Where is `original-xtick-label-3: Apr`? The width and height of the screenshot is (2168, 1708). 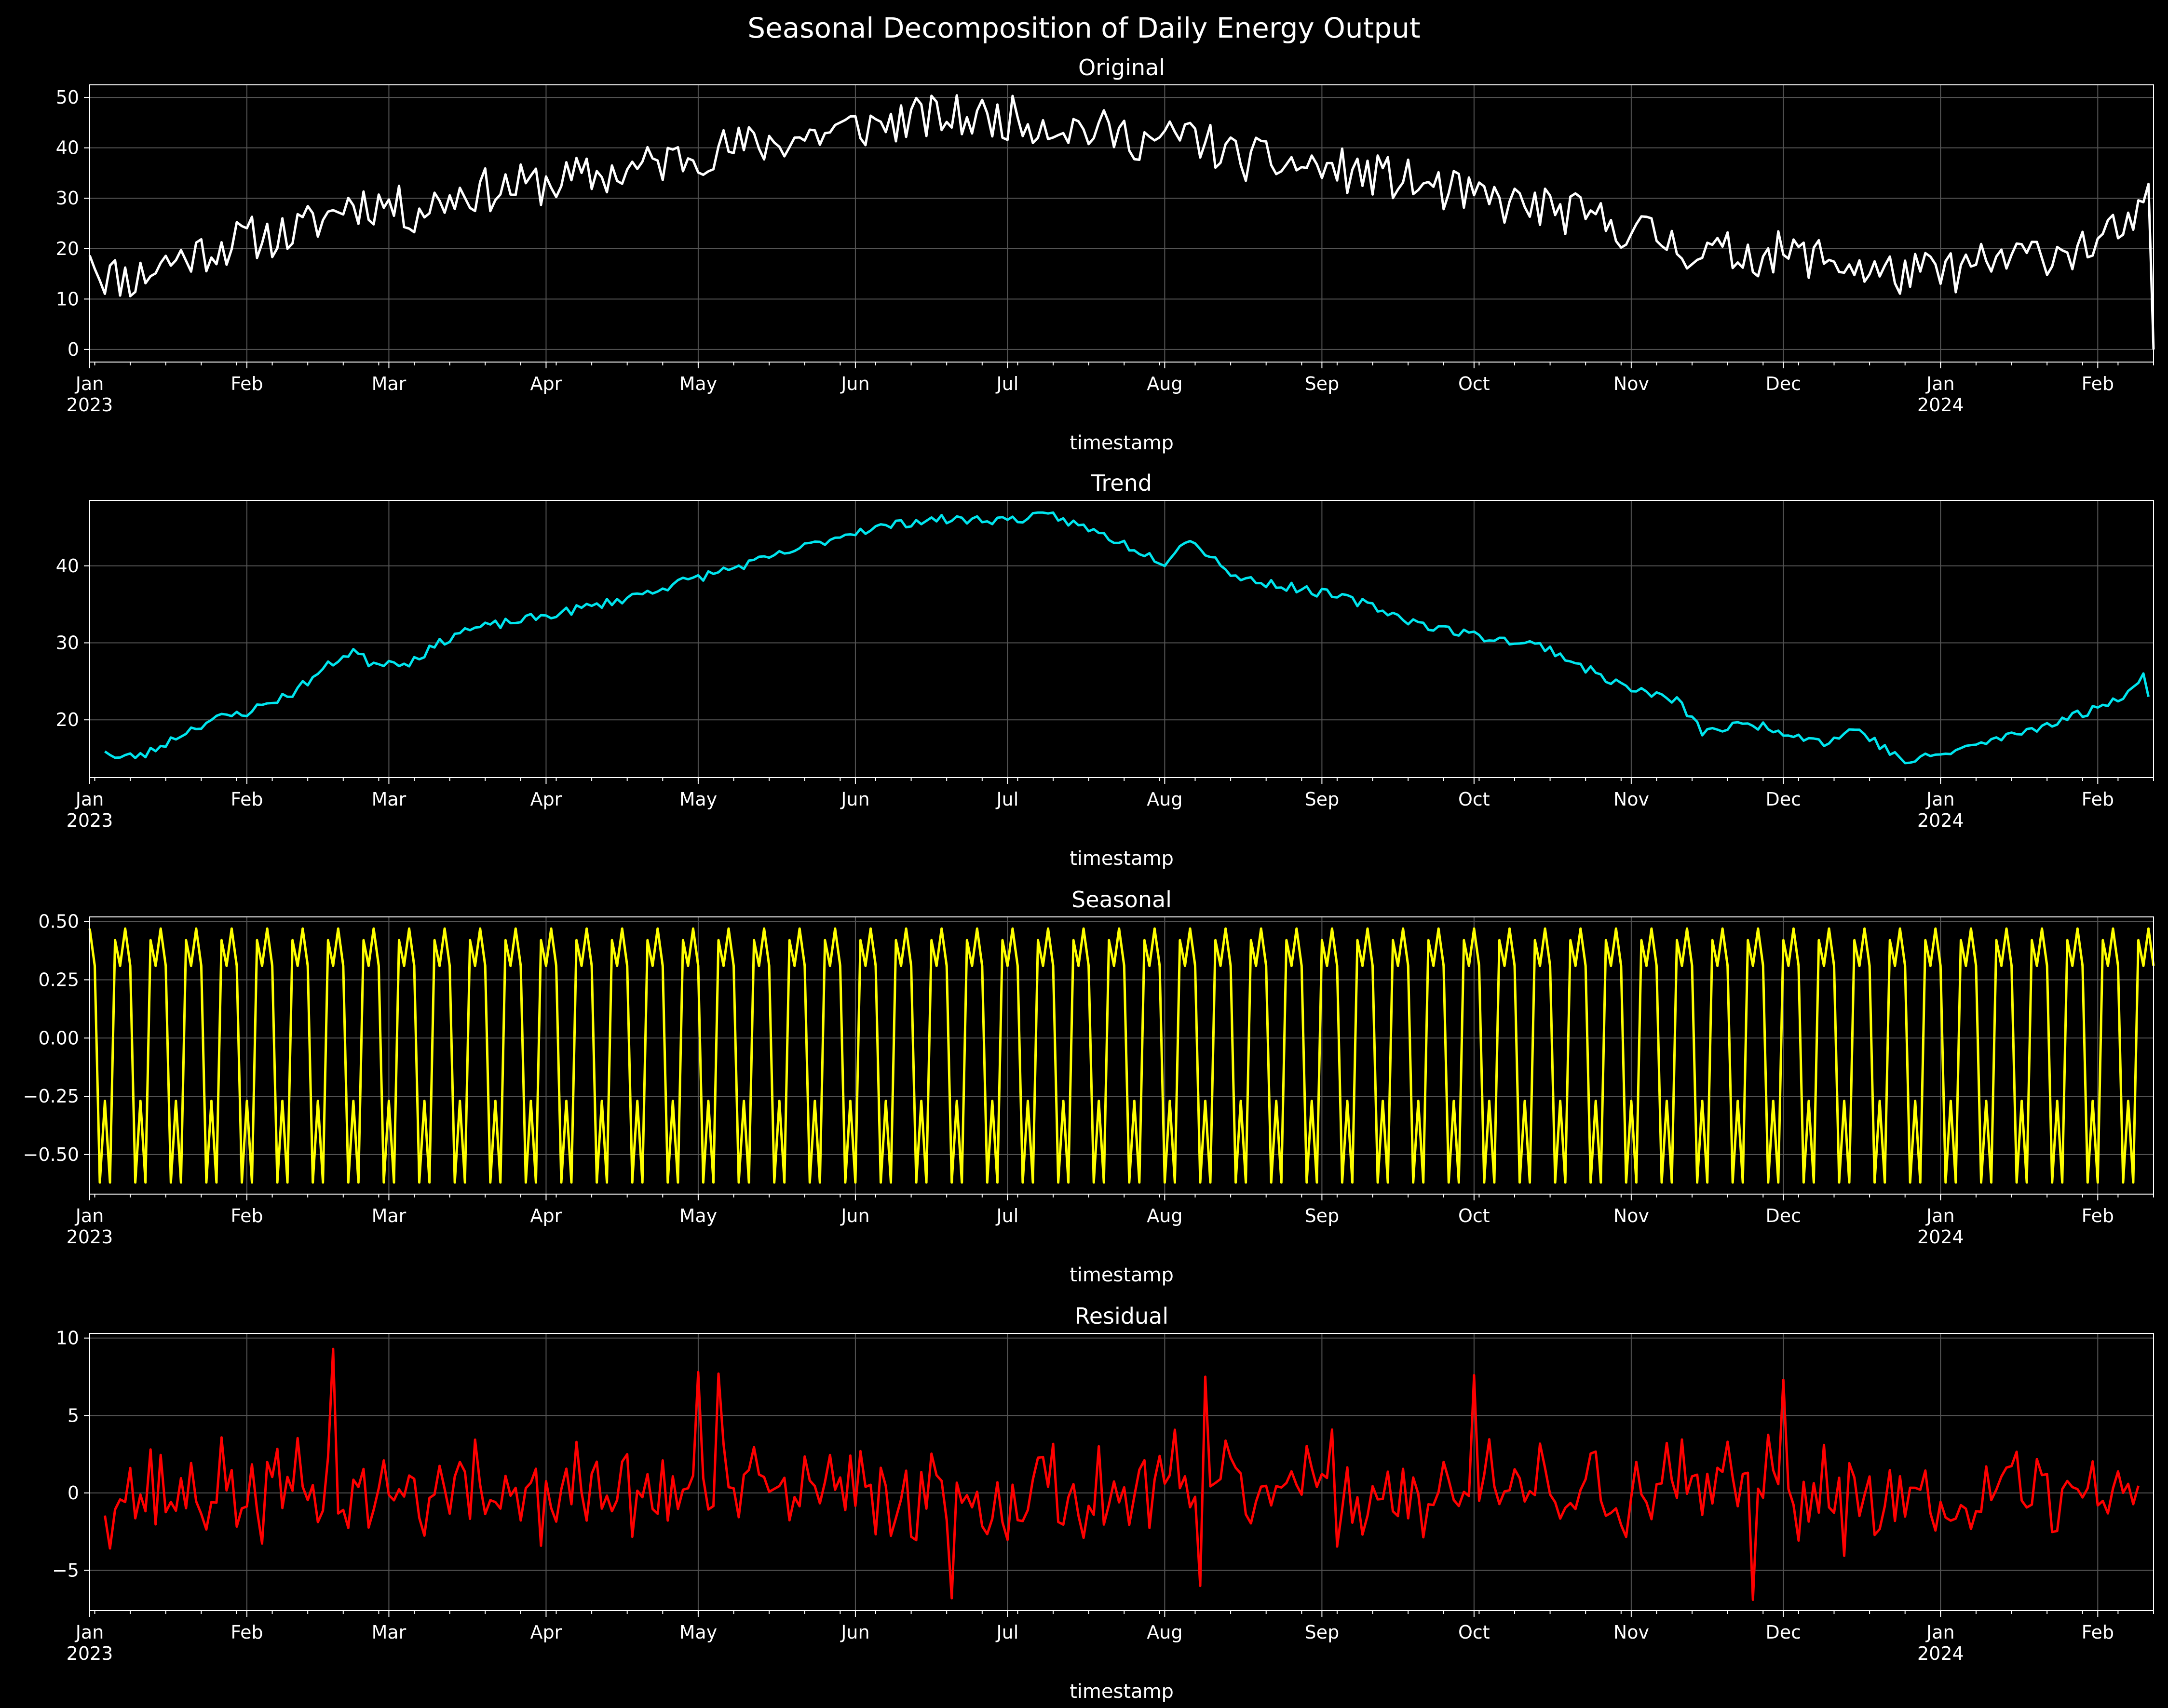
original-xtick-label-3: Apr is located at coordinates (546, 383).